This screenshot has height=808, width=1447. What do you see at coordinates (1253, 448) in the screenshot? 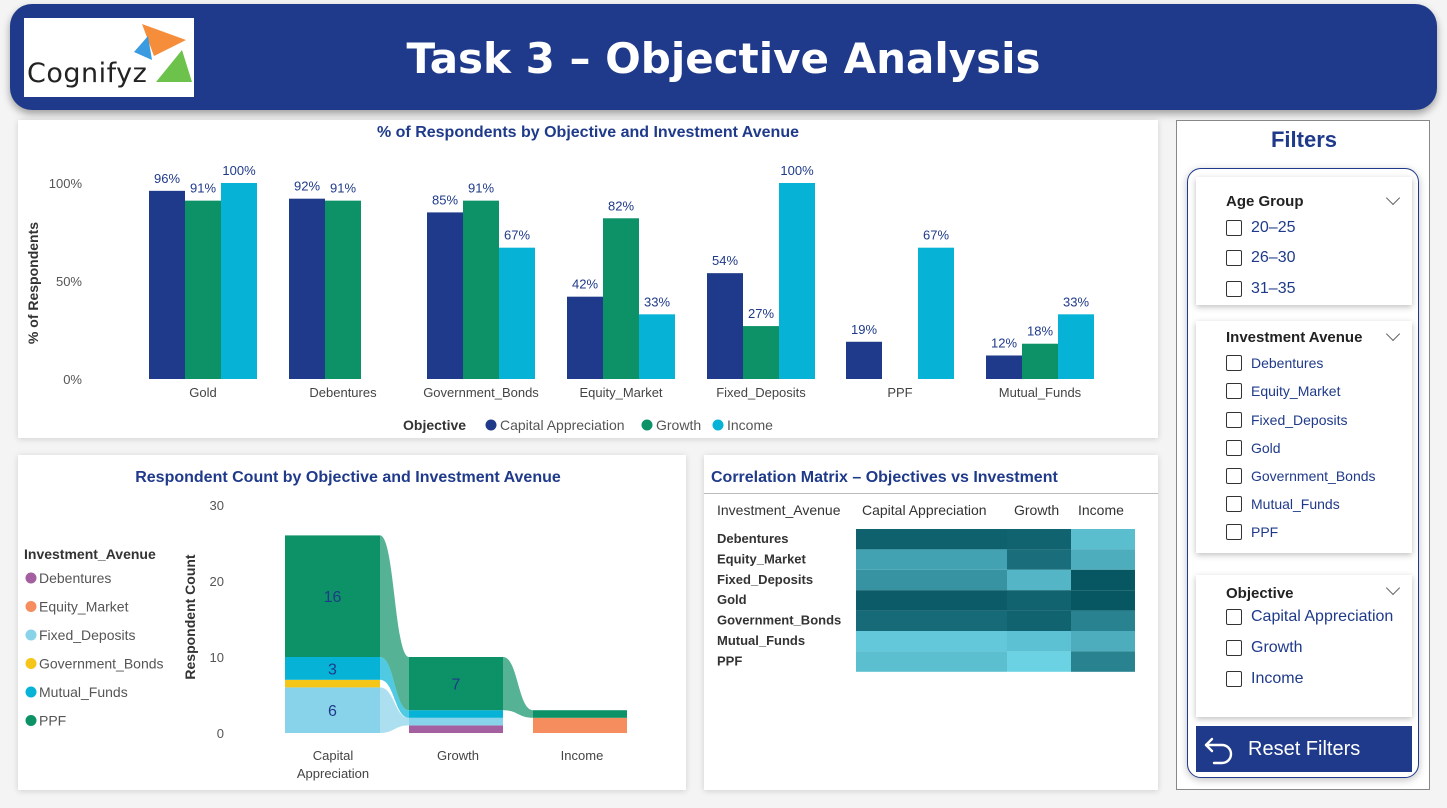
I see `avenue-option-gold: Gold` at bounding box center [1253, 448].